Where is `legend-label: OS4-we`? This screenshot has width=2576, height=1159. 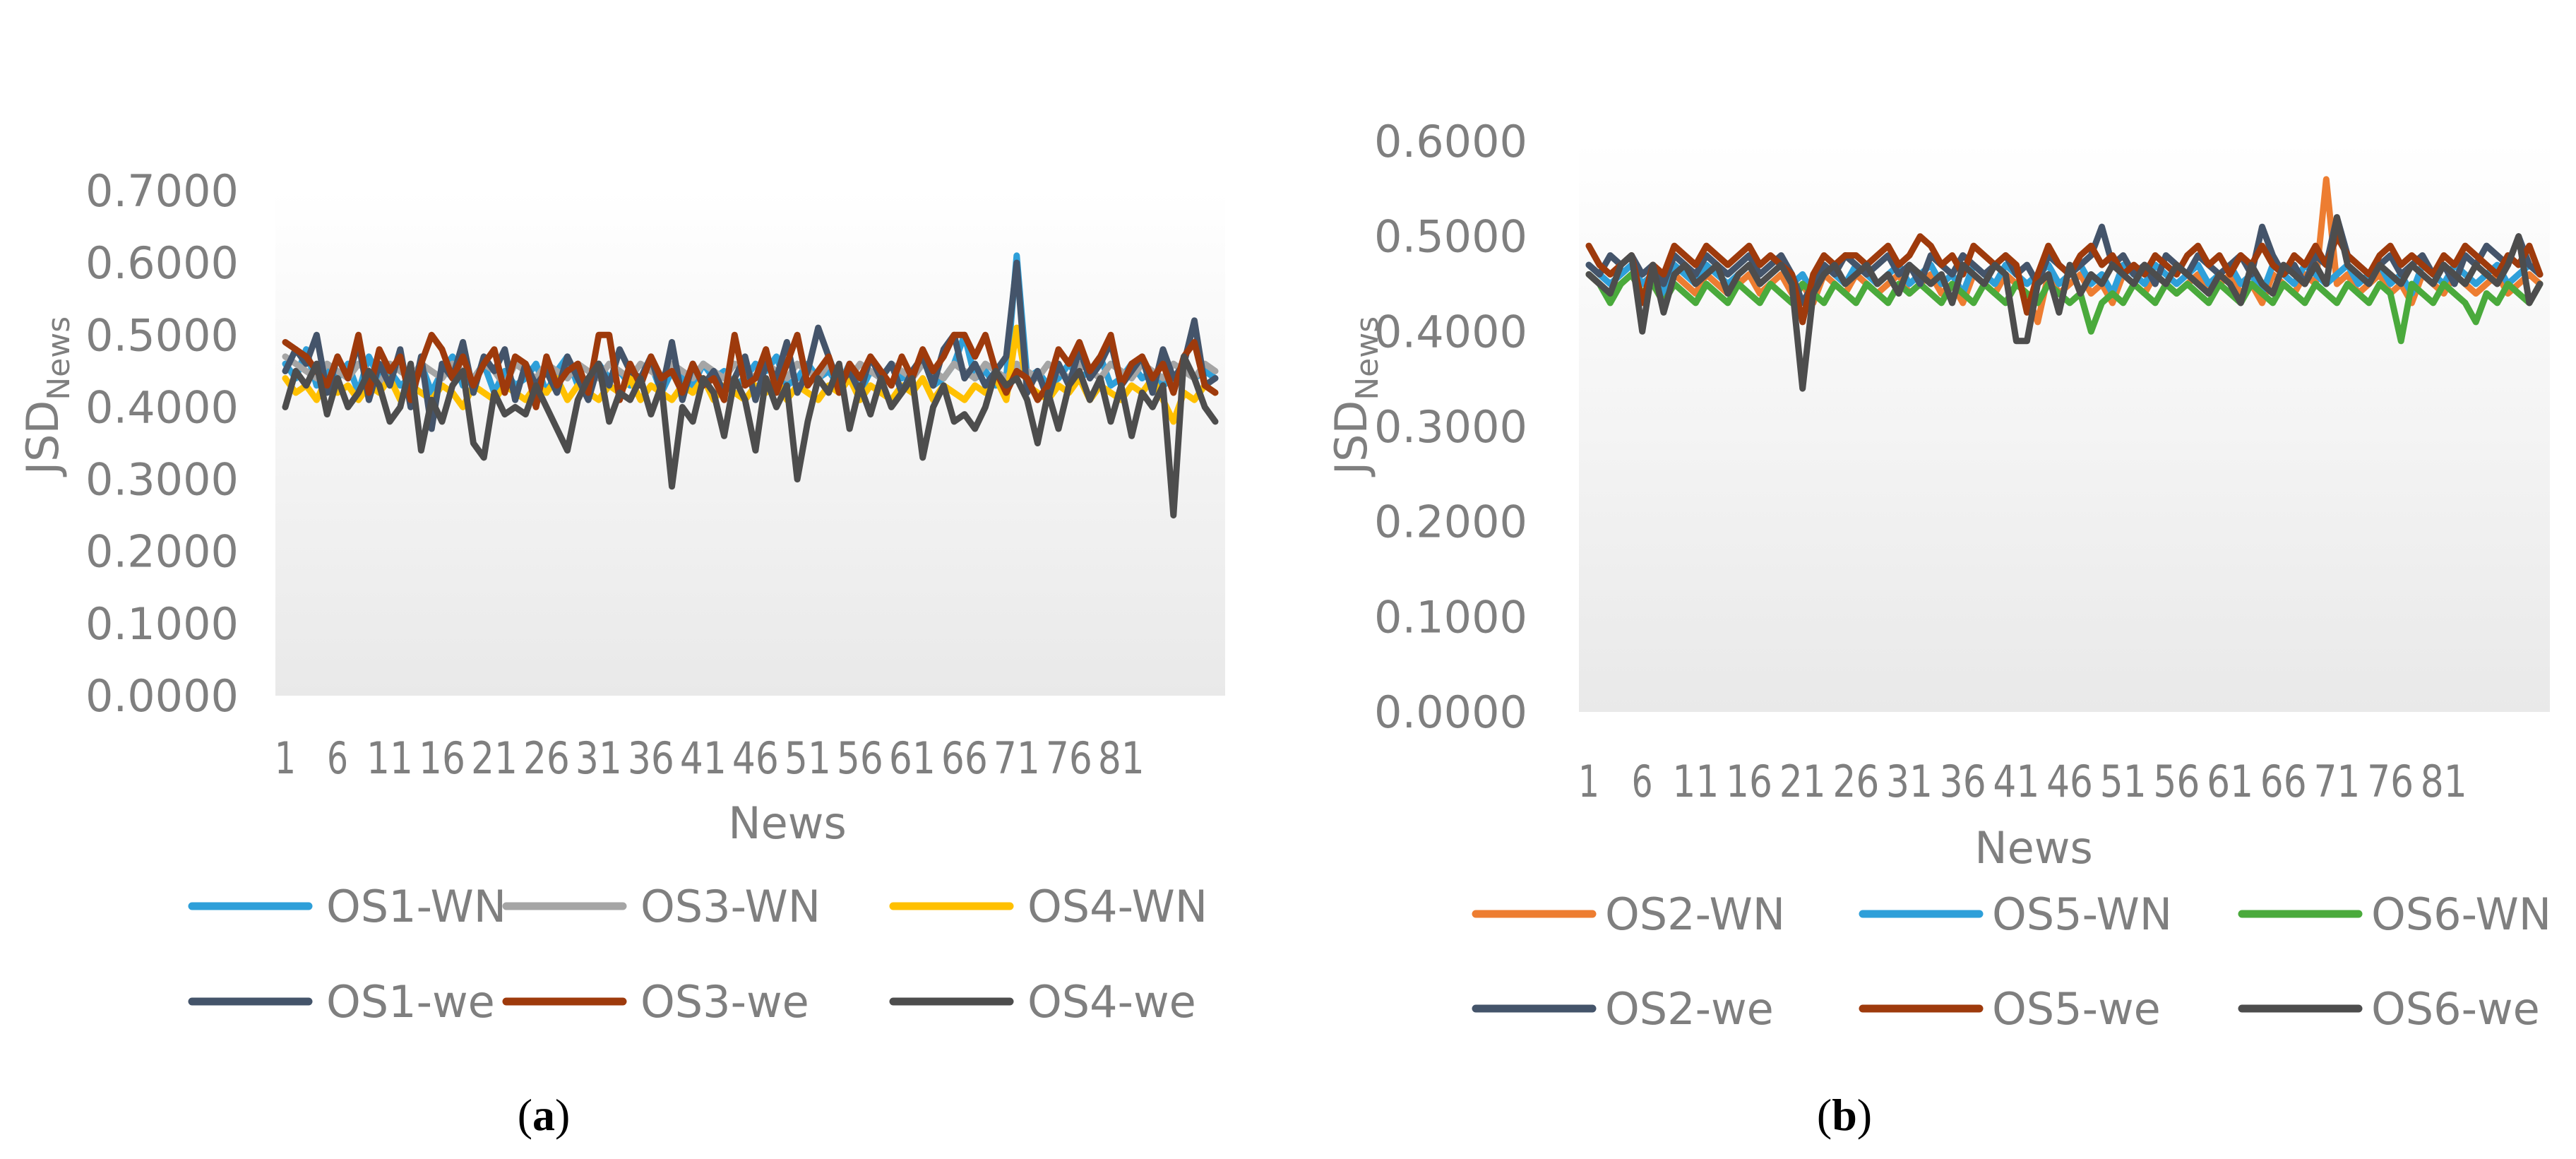 legend-label: OS4-we is located at coordinates (1111, 1002).